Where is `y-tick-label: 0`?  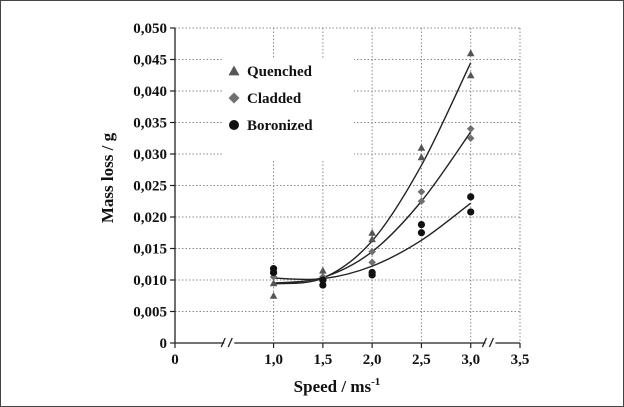
y-tick-label: 0 is located at coordinates (164, 344).